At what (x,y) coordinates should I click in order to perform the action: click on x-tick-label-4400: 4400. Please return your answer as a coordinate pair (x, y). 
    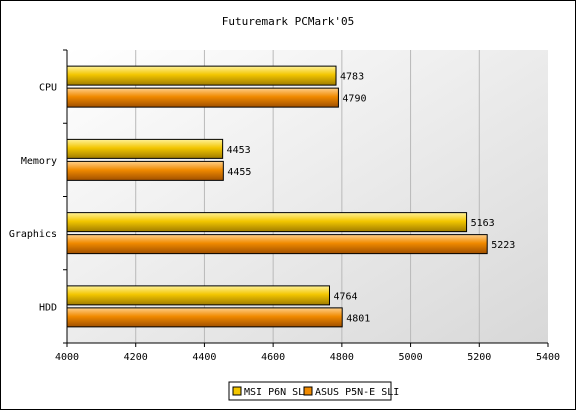
    Looking at the image, I should click on (204, 357).